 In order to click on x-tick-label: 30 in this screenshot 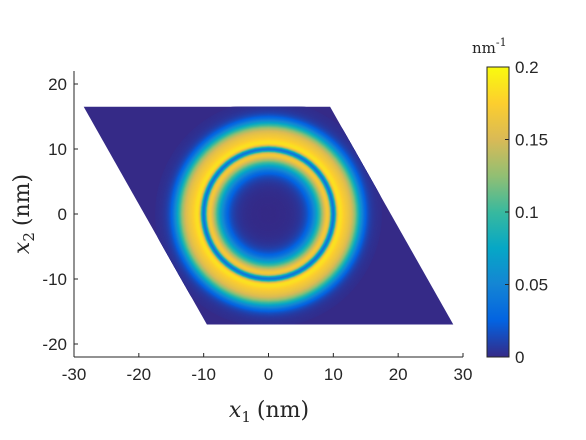, I will do `click(463, 374)`.